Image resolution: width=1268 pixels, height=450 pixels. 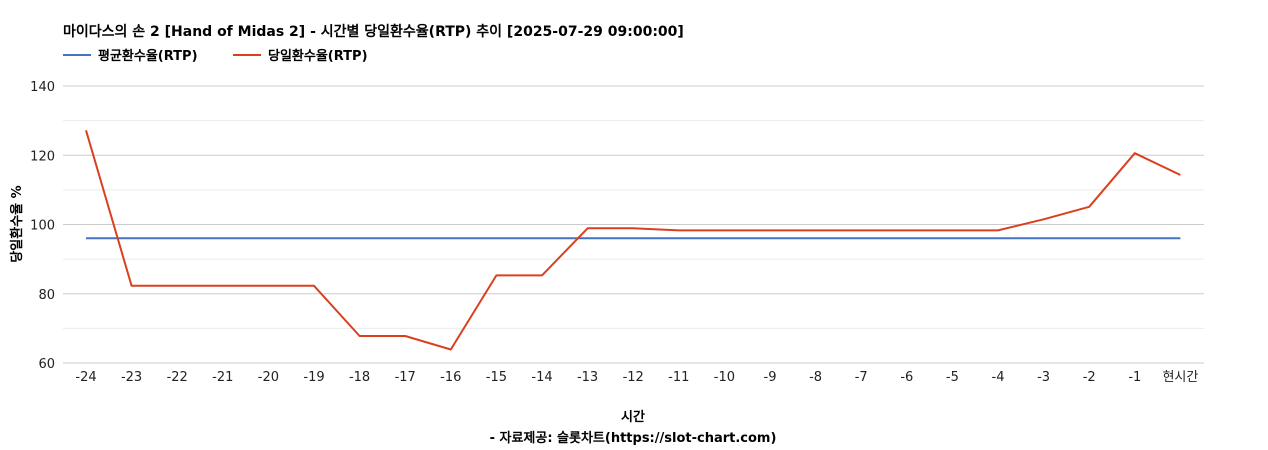 I want to click on x-tick-label: -23, so click(x=131, y=377).